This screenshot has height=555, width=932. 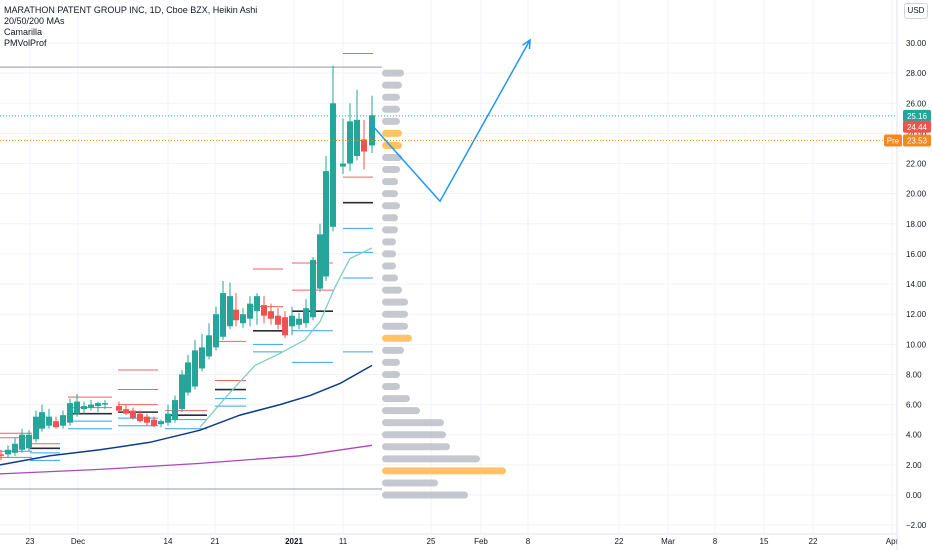 I want to click on price-label-box, so click(x=917, y=115).